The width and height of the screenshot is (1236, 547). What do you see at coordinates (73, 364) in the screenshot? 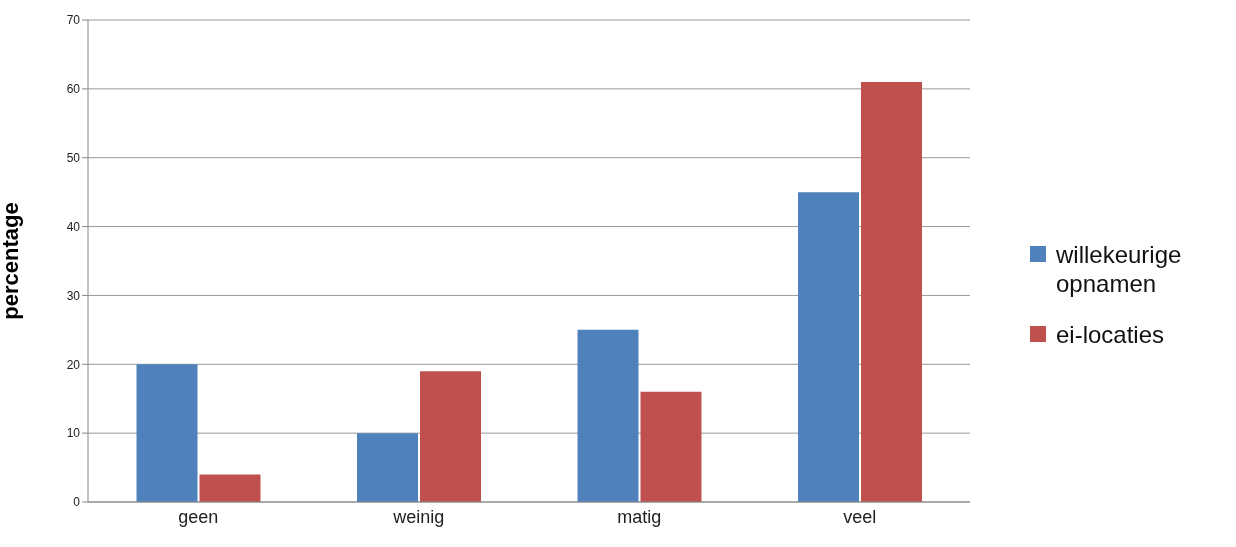
I see `y-tick-label: 20` at bounding box center [73, 364].